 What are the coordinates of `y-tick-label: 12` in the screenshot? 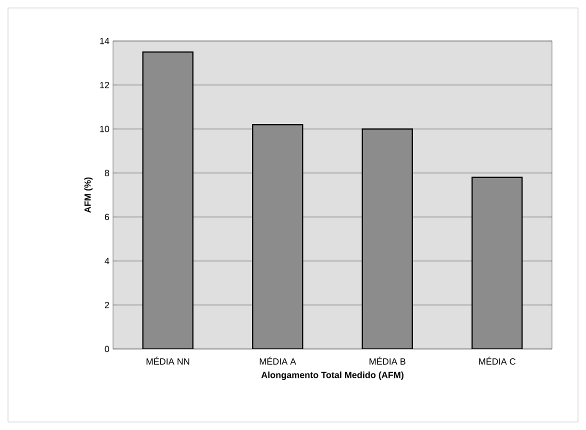 It's located at (105, 85).